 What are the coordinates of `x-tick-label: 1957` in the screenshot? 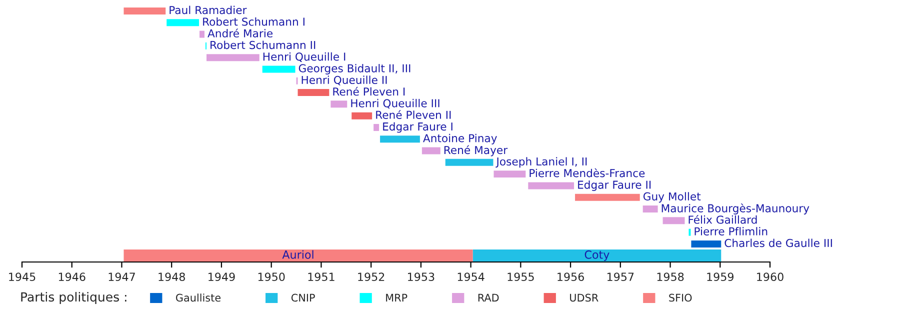 It's located at (620, 277).